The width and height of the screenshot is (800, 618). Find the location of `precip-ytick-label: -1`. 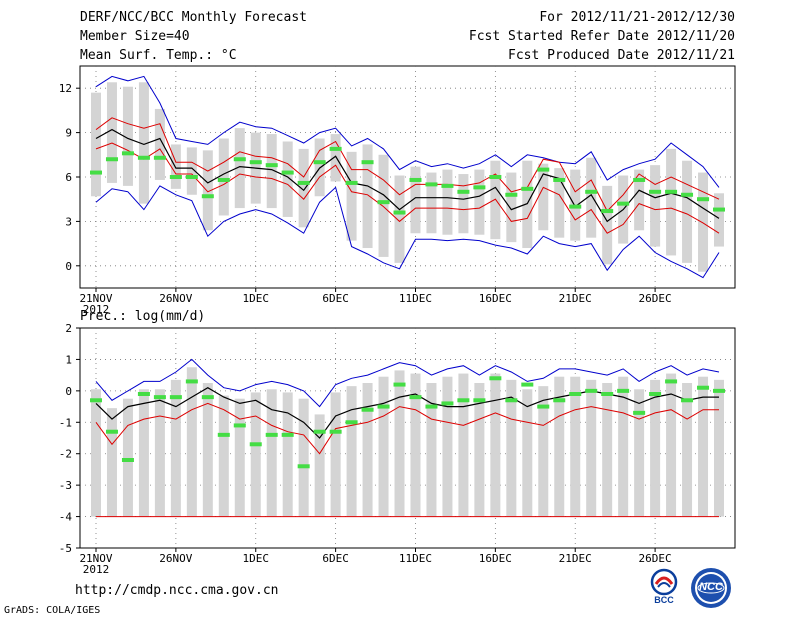

precip-ytick-label: -1 is located at coordinates (65, 422).